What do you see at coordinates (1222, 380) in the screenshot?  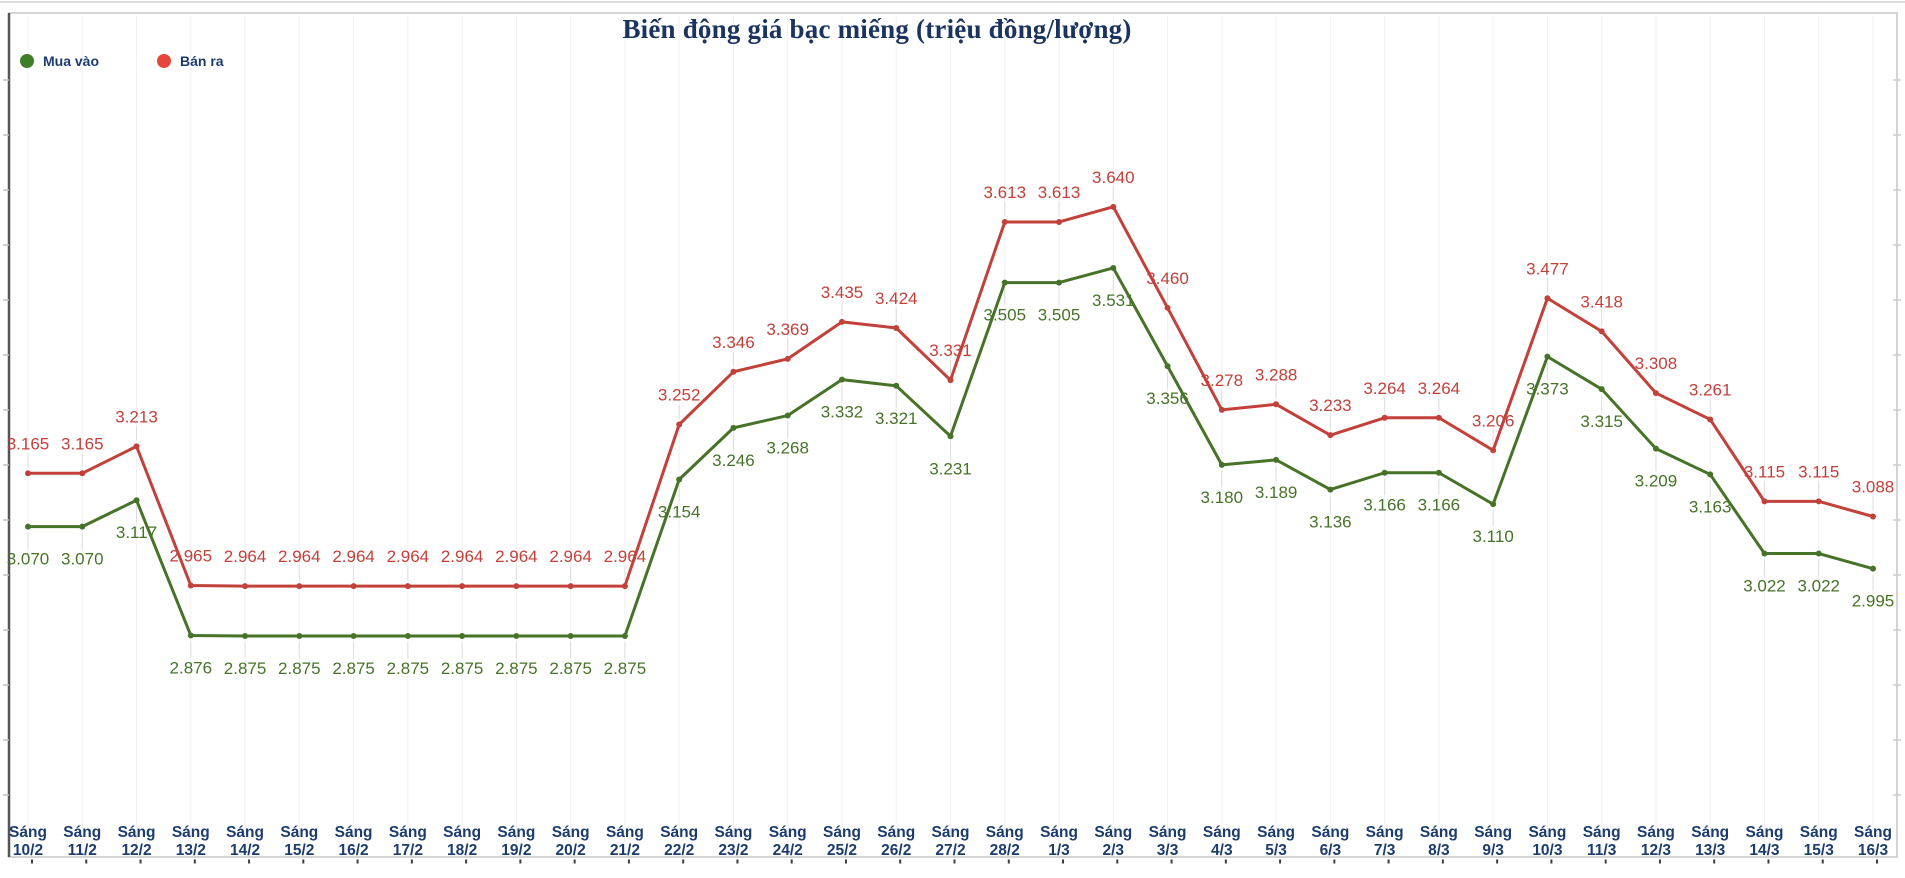 I see `data-label-ban-ra: 3.278` at bounding box center [1222, 380].